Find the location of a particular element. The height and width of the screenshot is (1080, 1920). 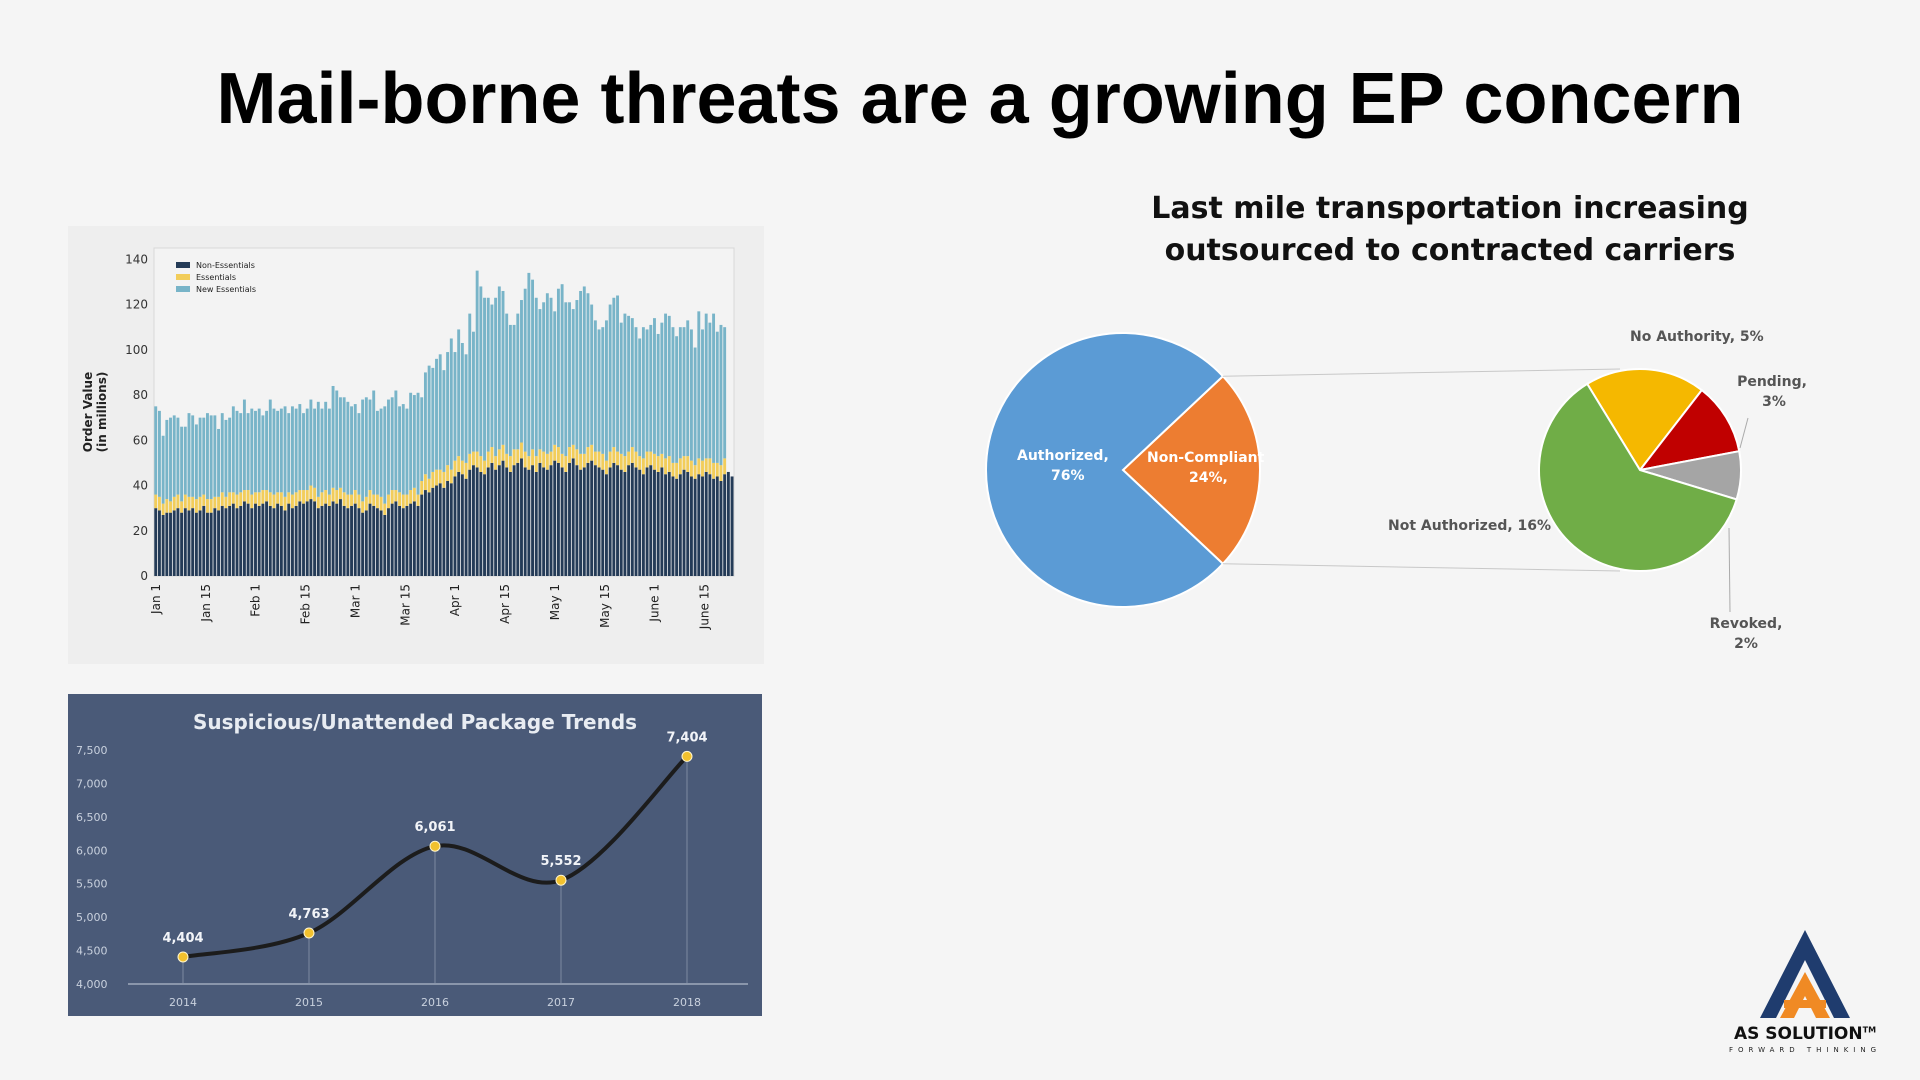

y-tick-label: 120 is located at coordinates (136, 305).